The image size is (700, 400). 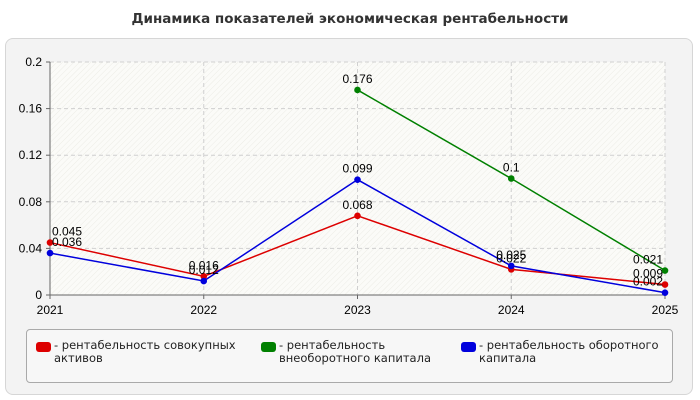 I want to click on y-tick-label: 0, so click(x=38, y=295).